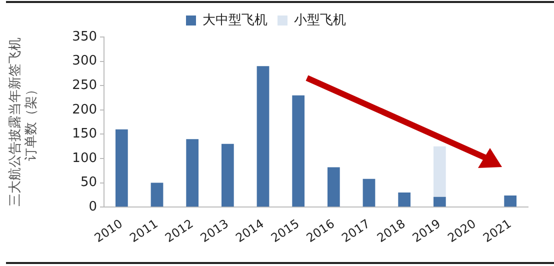 Image resolution: width=554 pixels, height=266 pixels. Describe the element at coordinates (23, 122) in the screenshot. I see `y-axis-title: 三大航公告披露当年新签飞机订单数（架）` at that location.